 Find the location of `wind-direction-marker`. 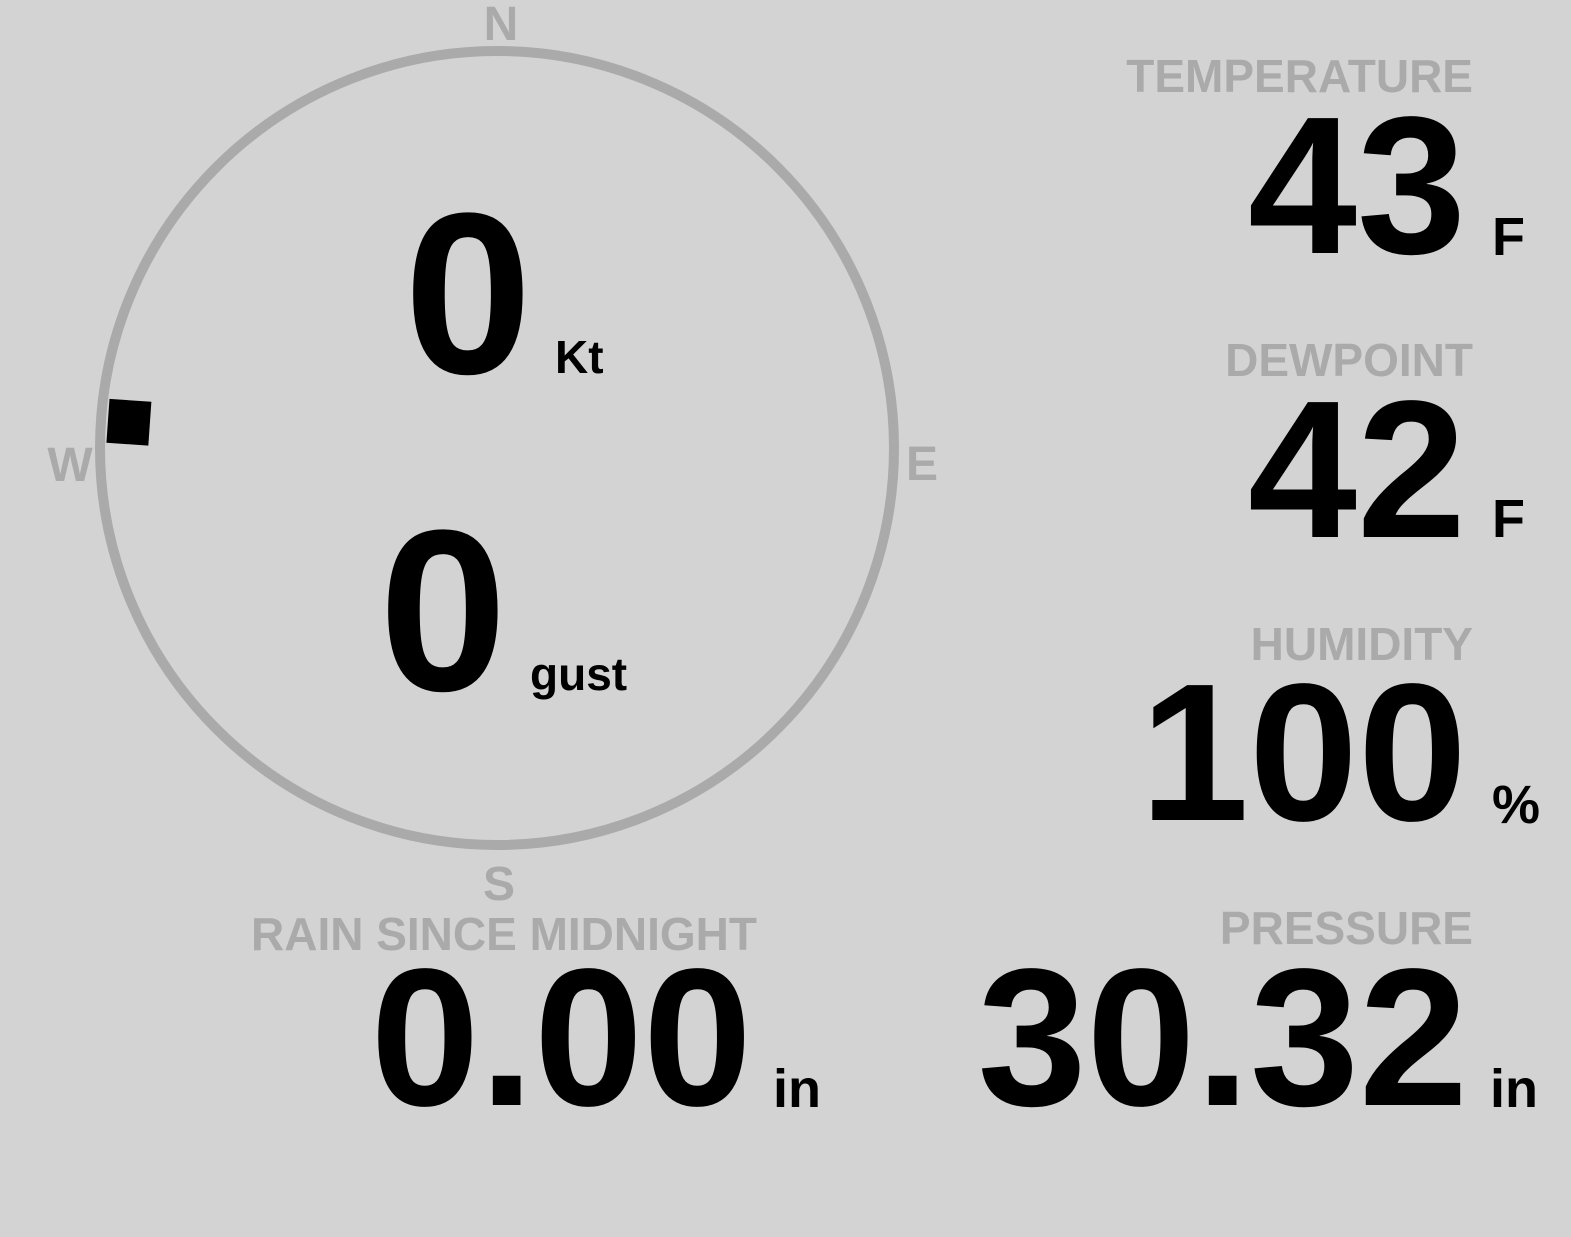

wind-direction-marker is located at coordinates (129, 422).